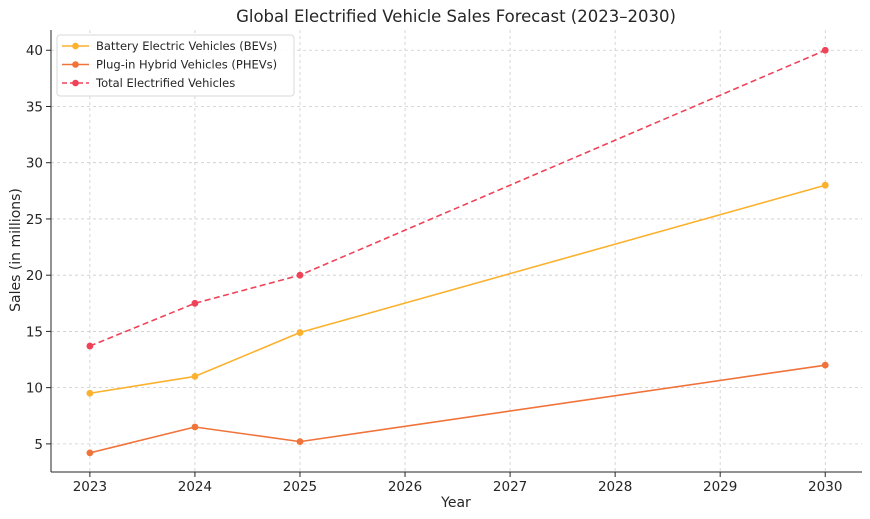  Describe the element at coordinates (510, 487) in the screenshot. I see `x-tick-label: 2027` at that location.